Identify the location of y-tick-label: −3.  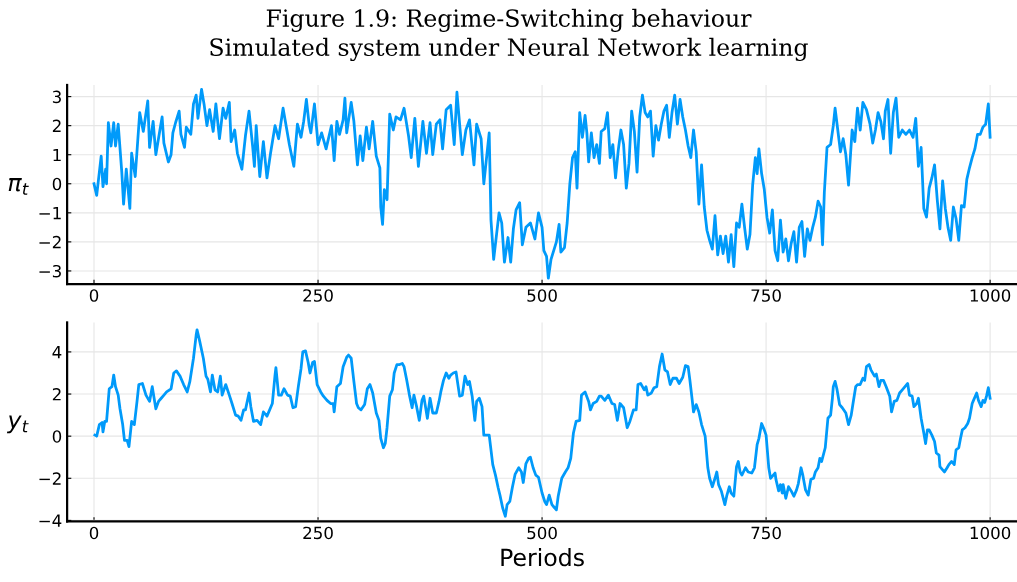
(50, 271).